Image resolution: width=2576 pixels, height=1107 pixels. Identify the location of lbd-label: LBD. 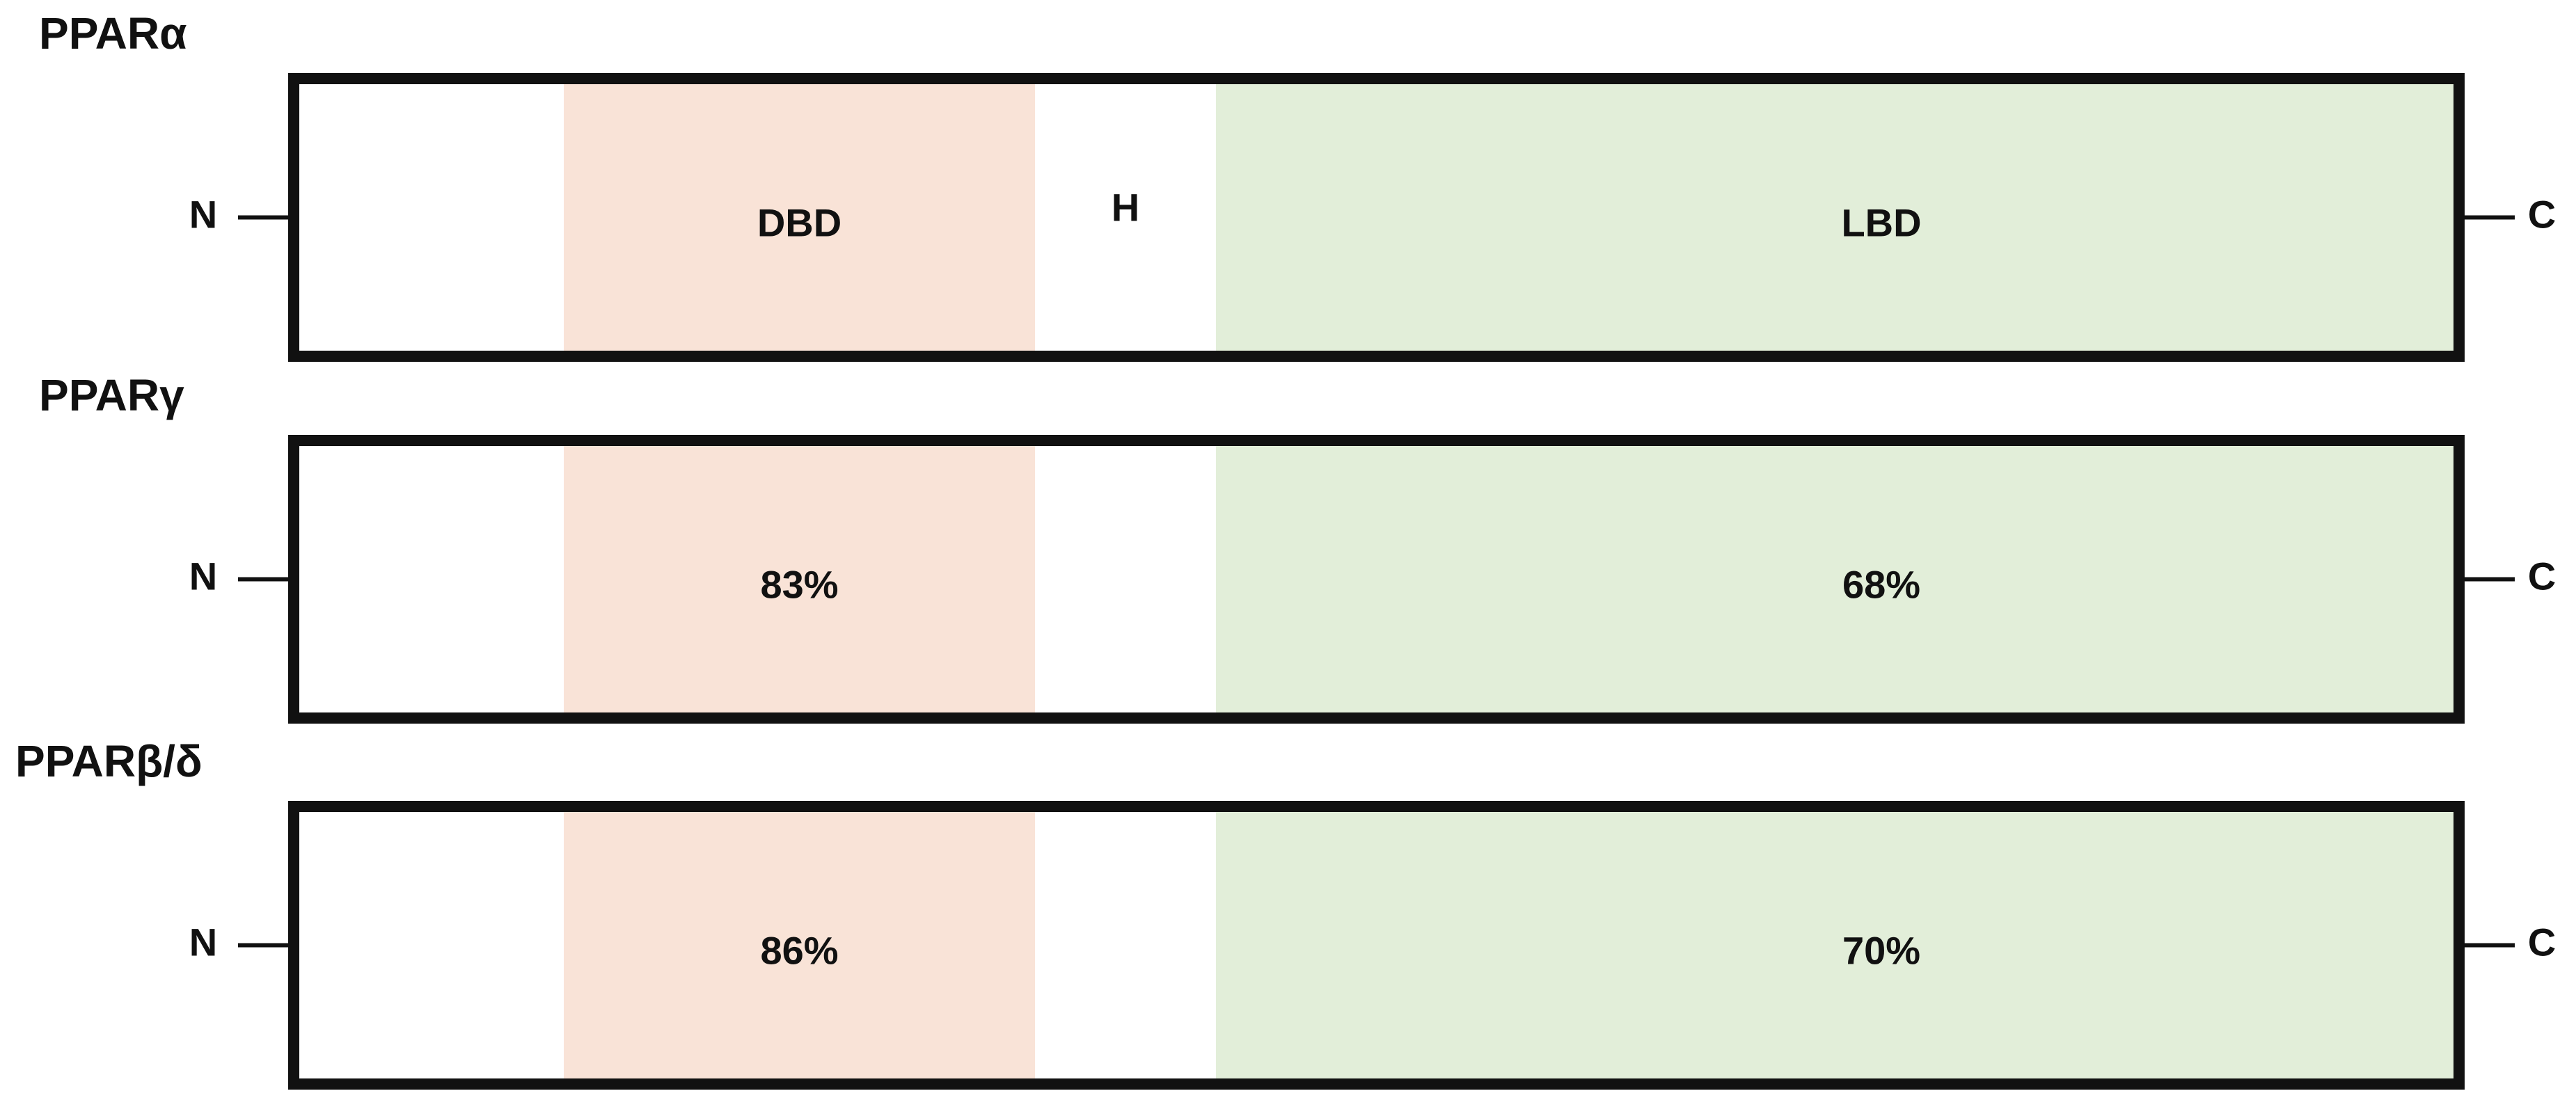
(1881, 222).